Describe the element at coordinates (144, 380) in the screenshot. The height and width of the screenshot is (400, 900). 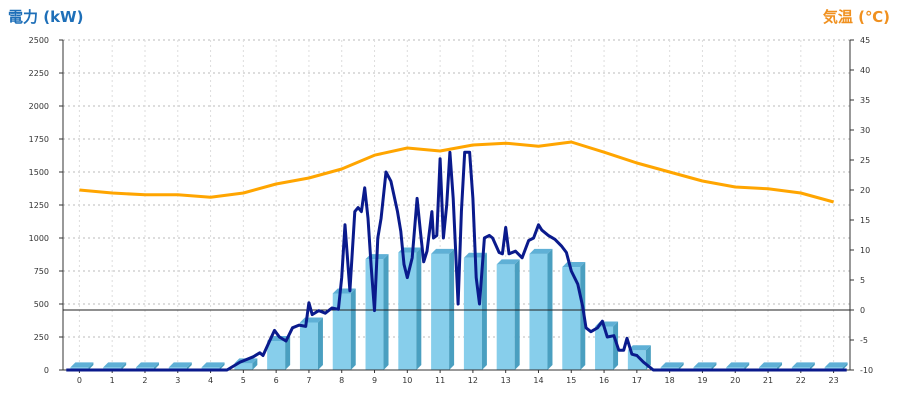
I see `x-tick-label: 2` at that location.